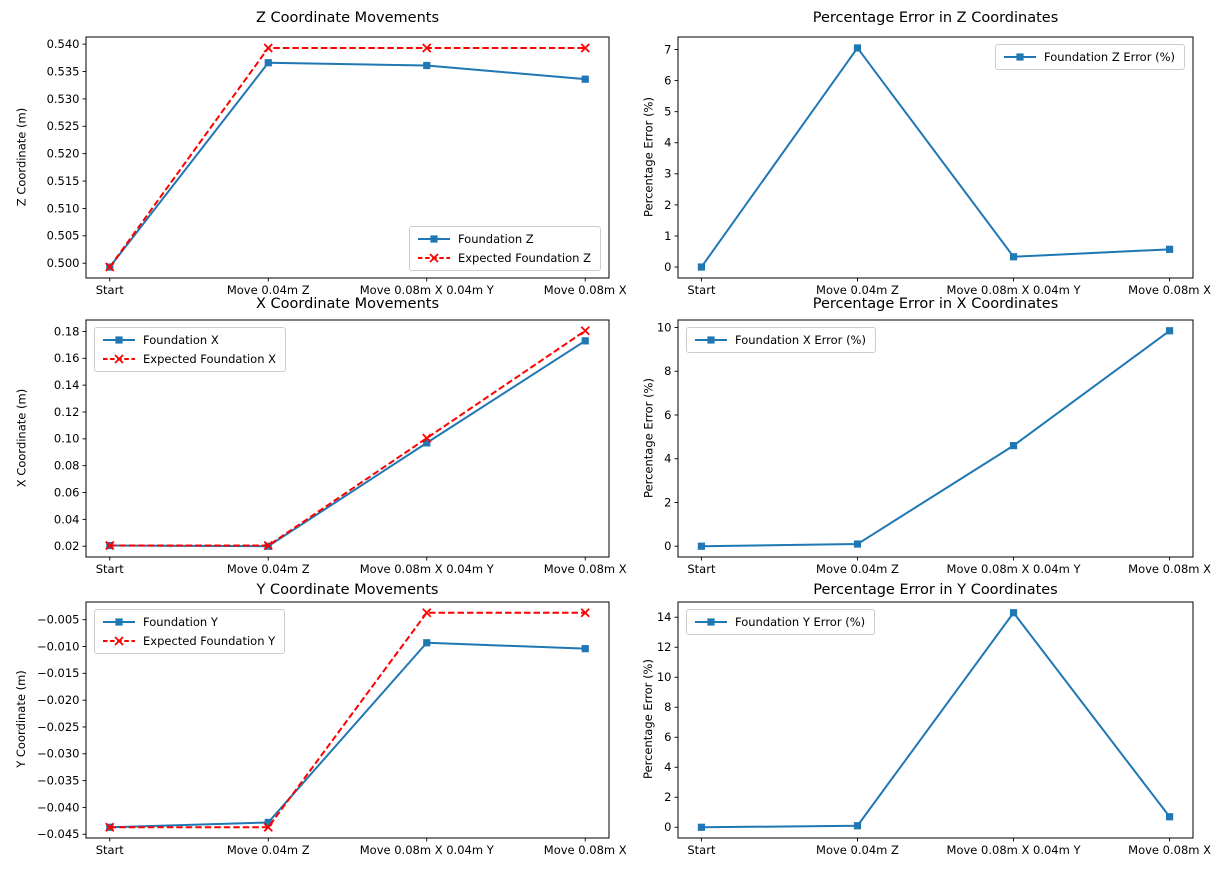 Image resolution: width=1224 pixels, height=873 pixels. I want to click on svg-text: 5, so click(667, 112).